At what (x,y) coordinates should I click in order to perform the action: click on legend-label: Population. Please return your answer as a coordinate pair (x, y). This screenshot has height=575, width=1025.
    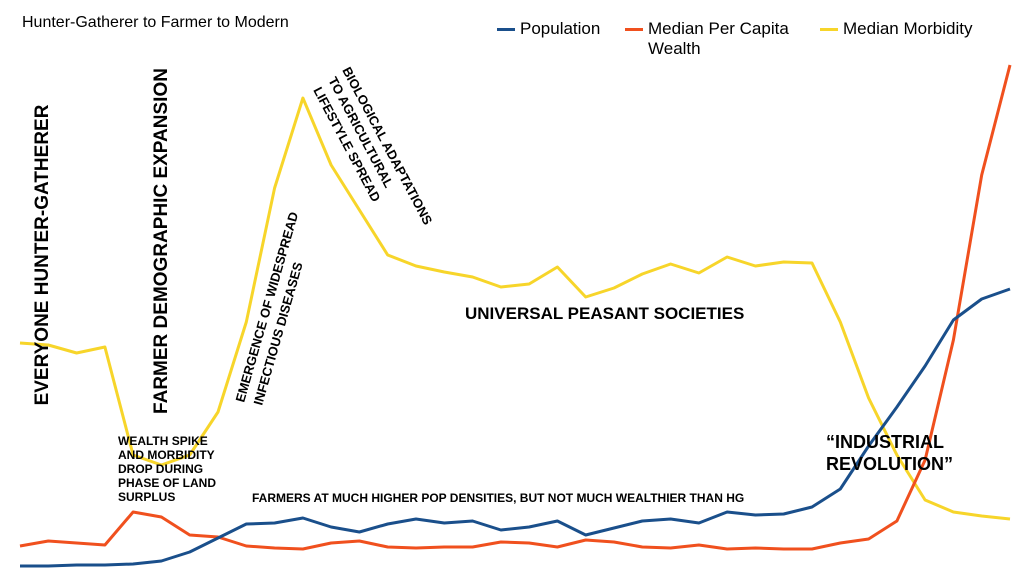
    Looking at the image, I should click on (560, 28).